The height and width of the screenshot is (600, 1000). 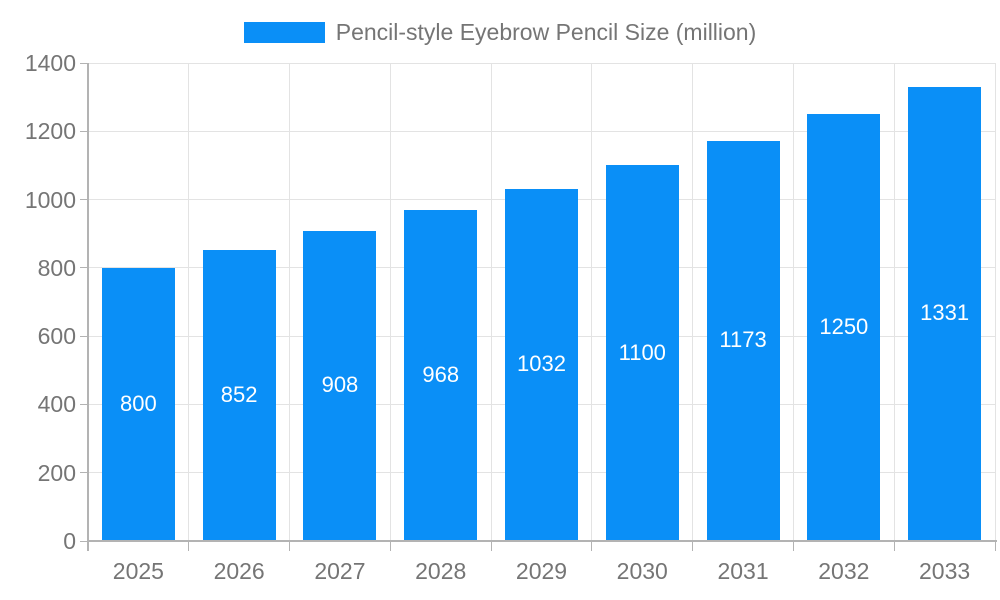 I want to click on bar-value-label: 1331, so click(x=945, y=313).